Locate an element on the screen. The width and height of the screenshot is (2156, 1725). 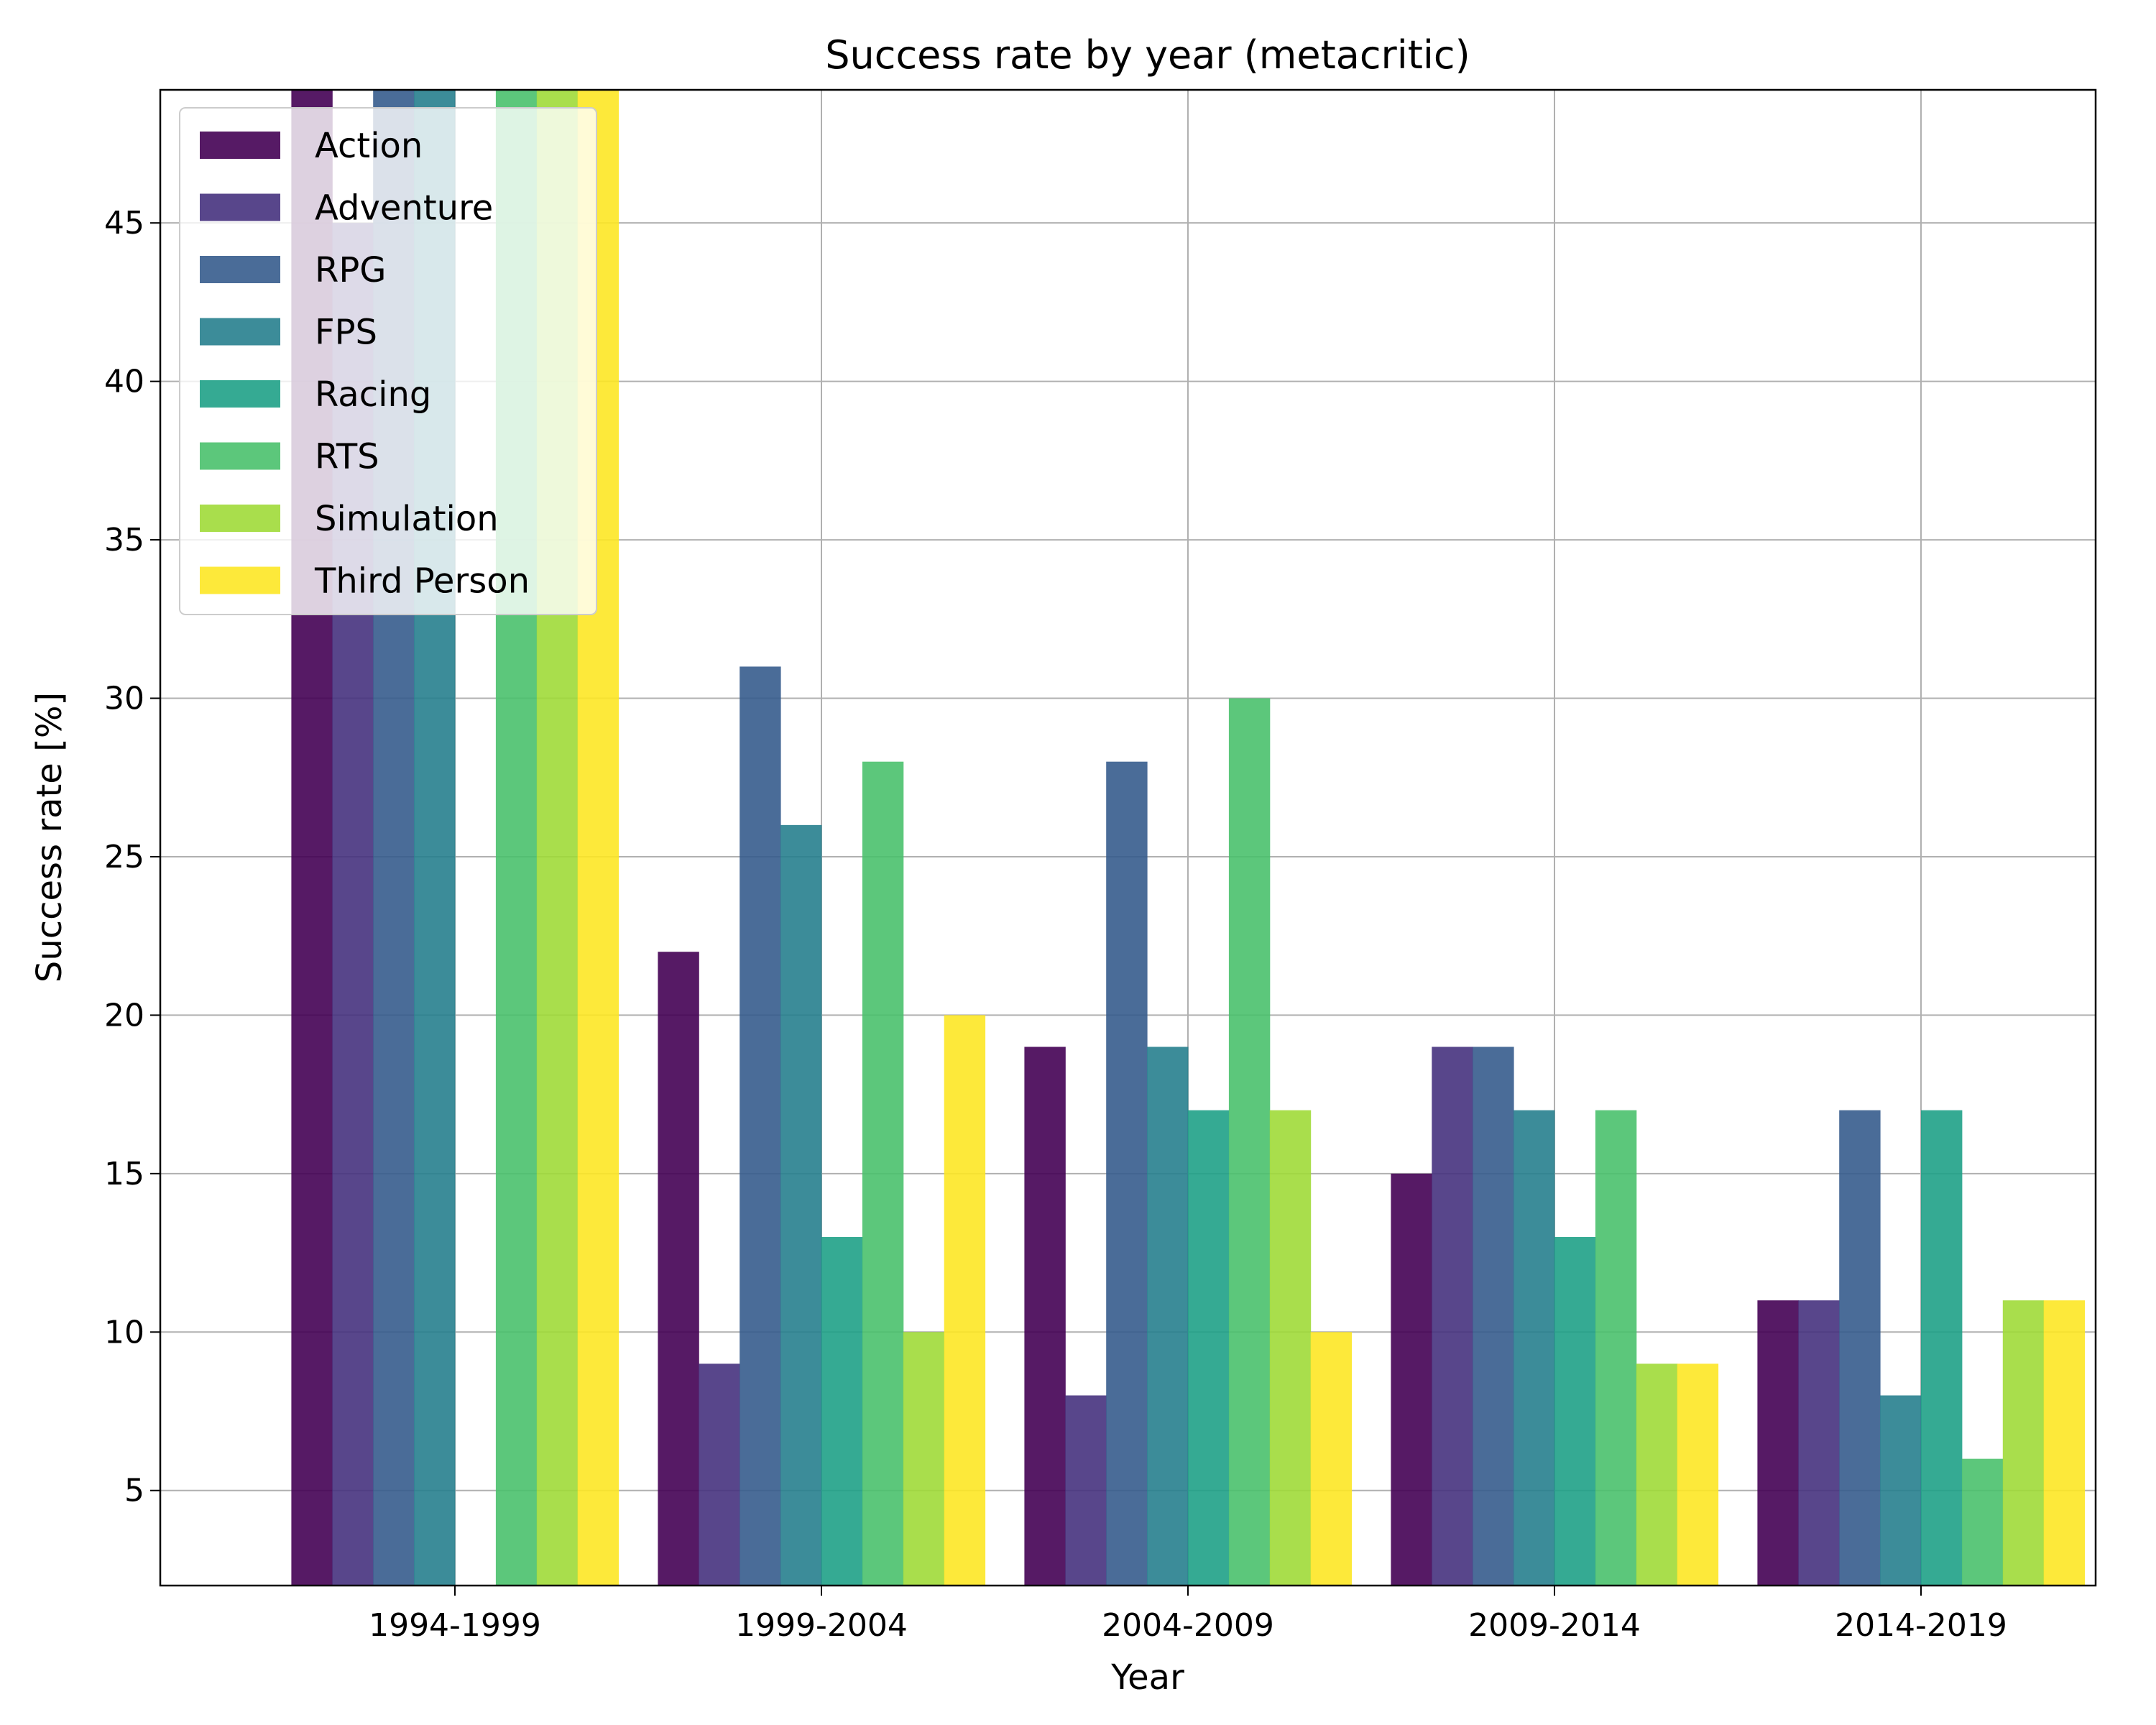
x-tick-label: 1999-2004 is located at coordinates (821, 1625).